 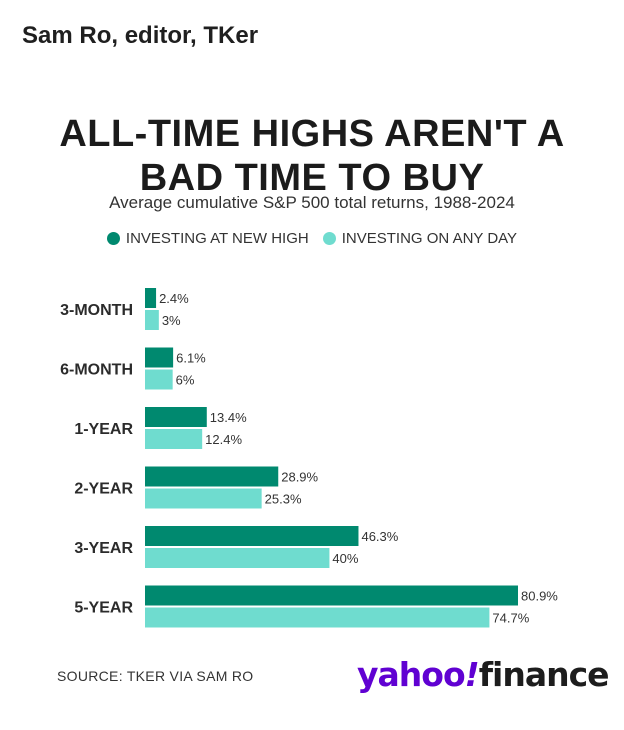 I want to click on category-label-3-year: 3-YEAR, so click(x=103, y=548).